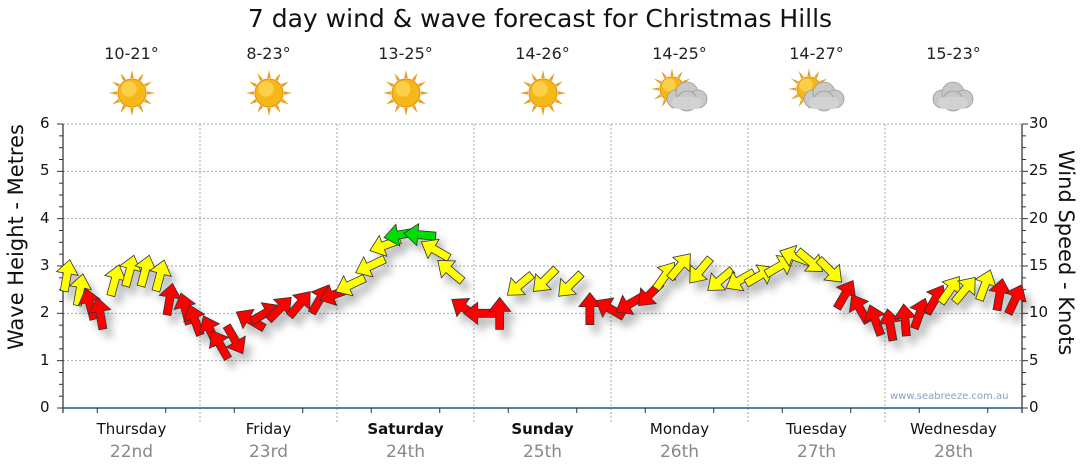 The image size is (1080, 475). What do you see at coordinates (1039, 123) in the screenshot?
I see `y-tick-label-right: 30` at bounding box center [1039, 123].